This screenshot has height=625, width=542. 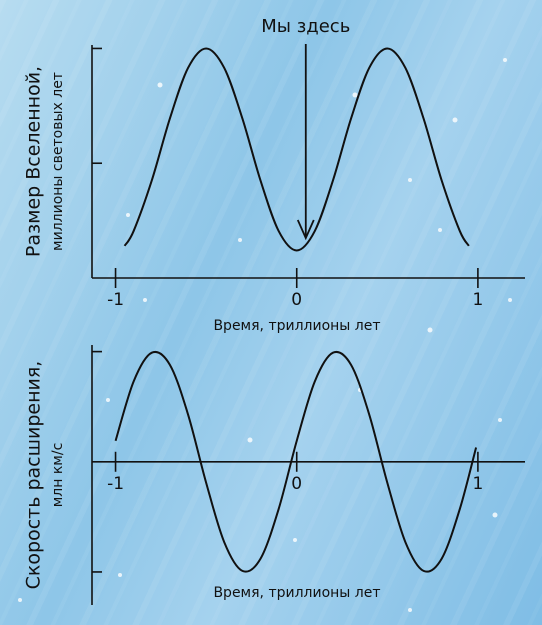 I want to click on arrow-head, so click(x=305, y=230).